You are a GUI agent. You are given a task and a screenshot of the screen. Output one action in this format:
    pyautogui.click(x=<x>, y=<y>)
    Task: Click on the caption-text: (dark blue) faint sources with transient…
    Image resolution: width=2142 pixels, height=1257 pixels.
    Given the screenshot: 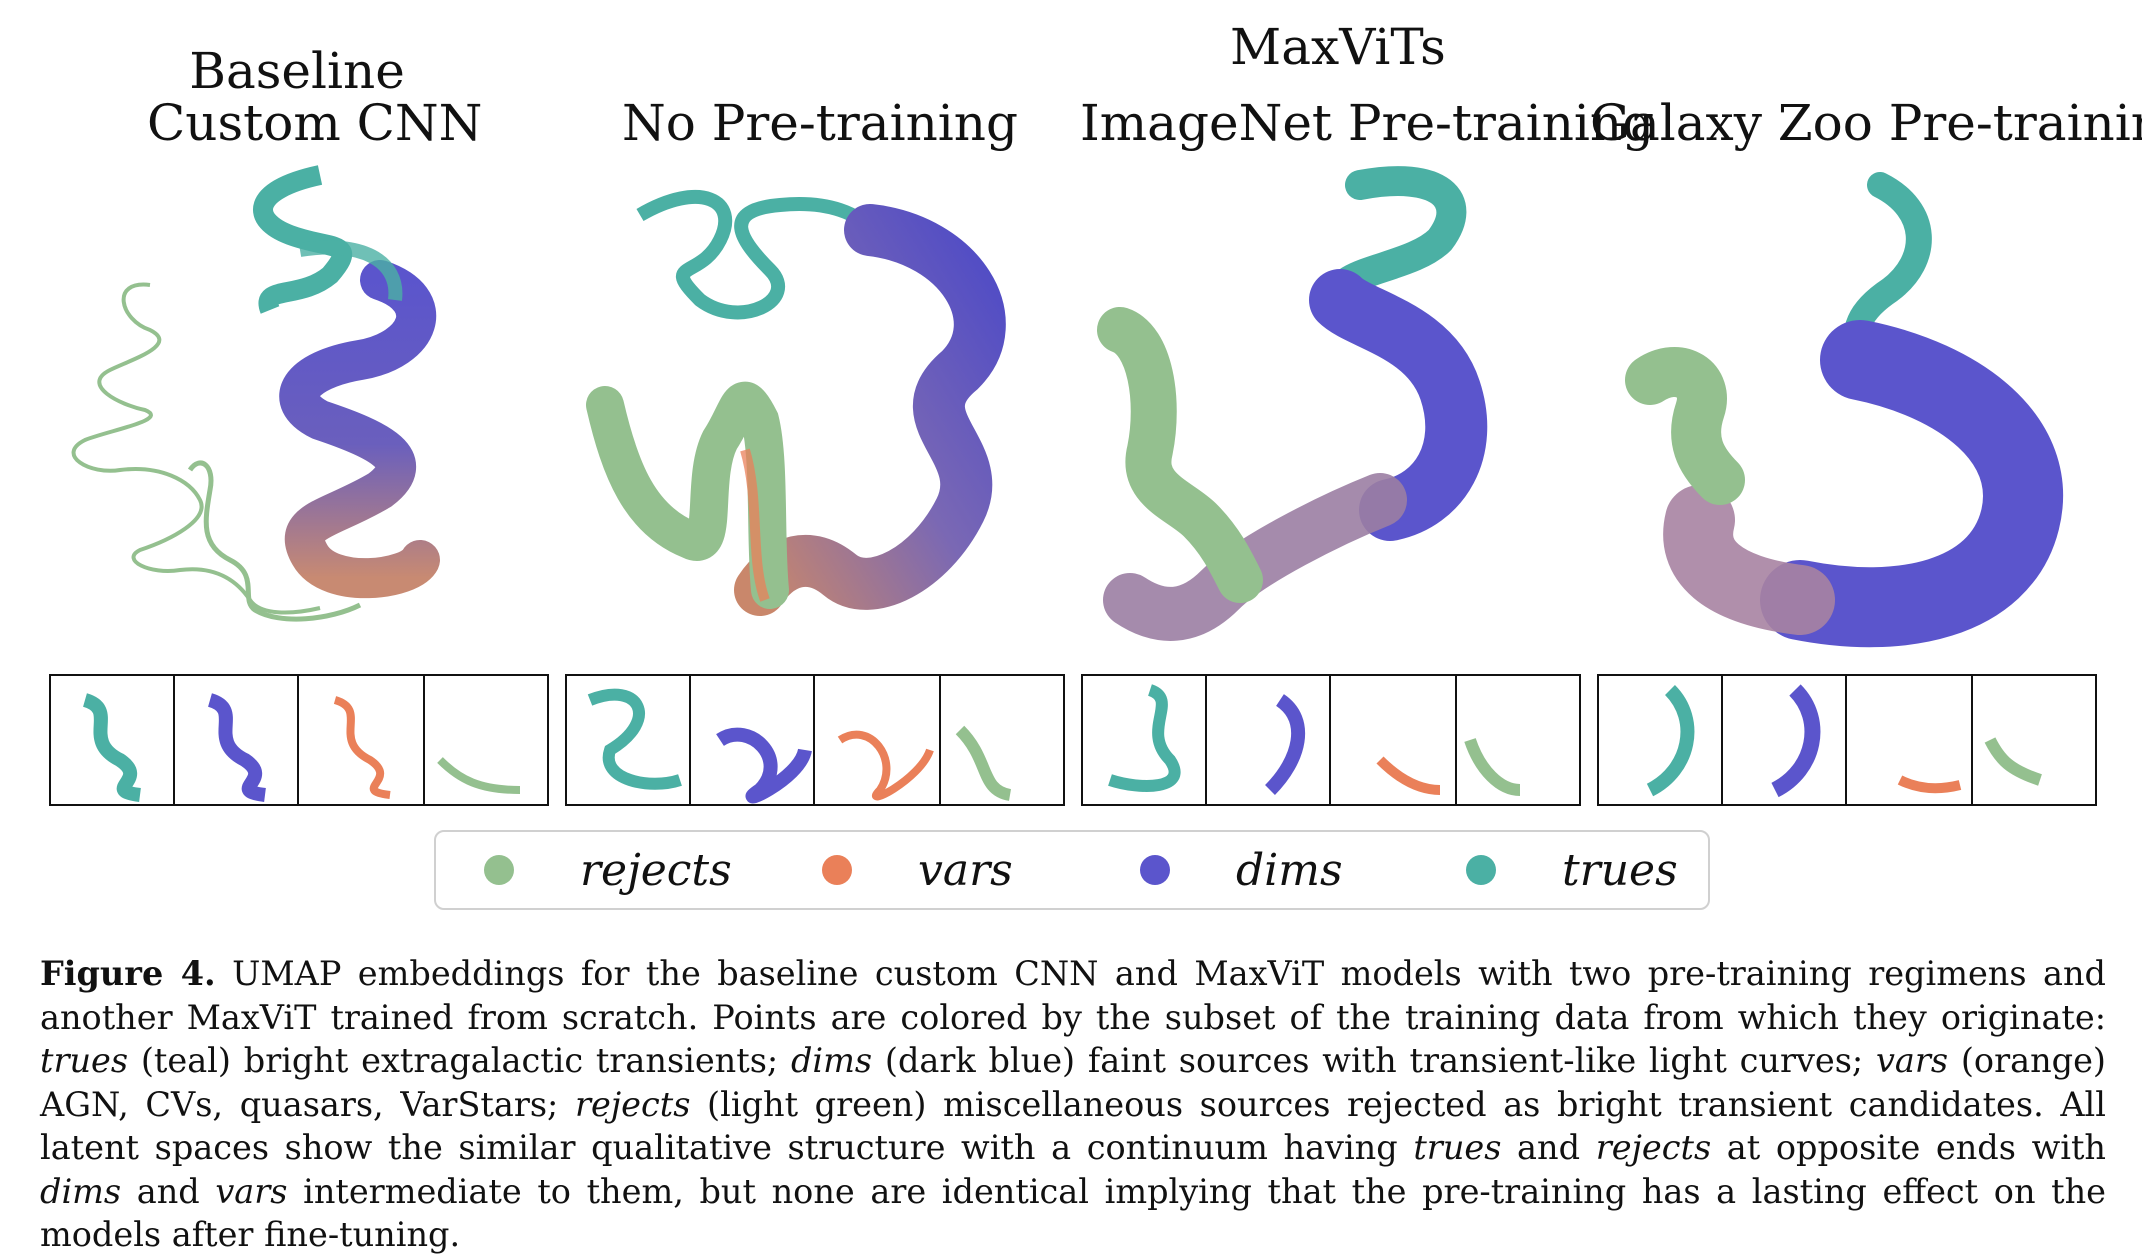 What is the action you would take?
    pyautogui.click(x=1374, y=1060)
    